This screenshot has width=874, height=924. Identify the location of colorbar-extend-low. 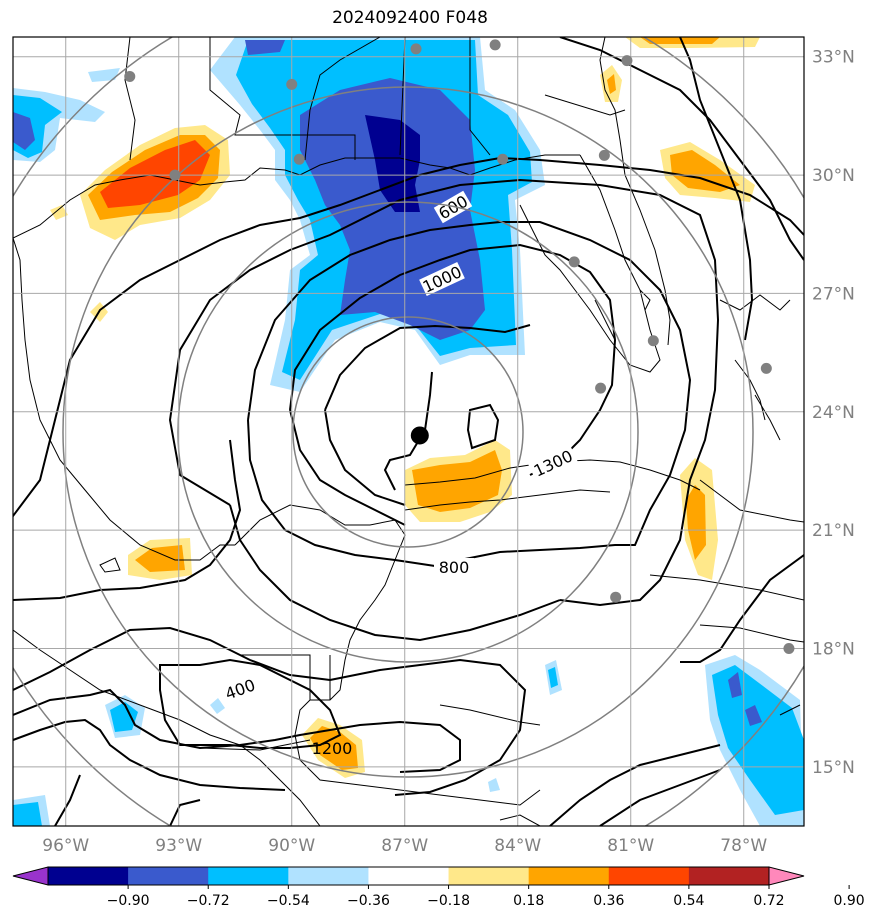
(30, 876).